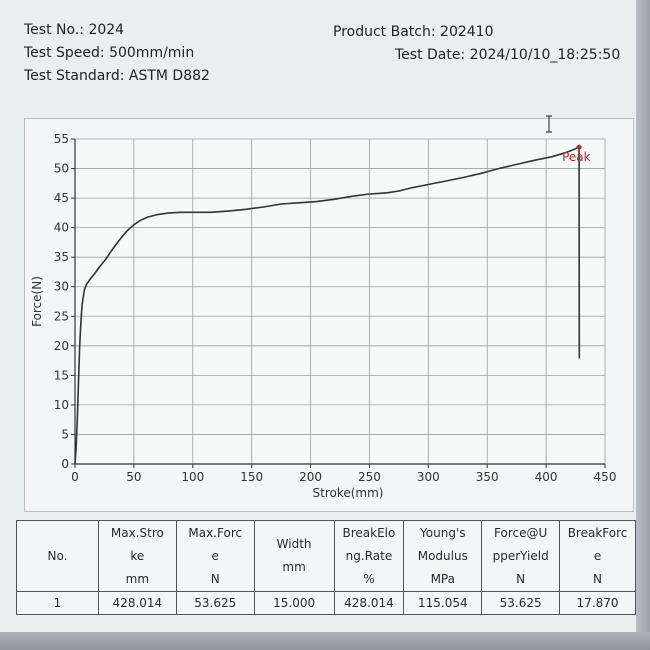 The height and width of the screenshot is (650, 650). I want to click on test-date: Test Date: 2024/10/10_18:25:50, so click(507, 55).